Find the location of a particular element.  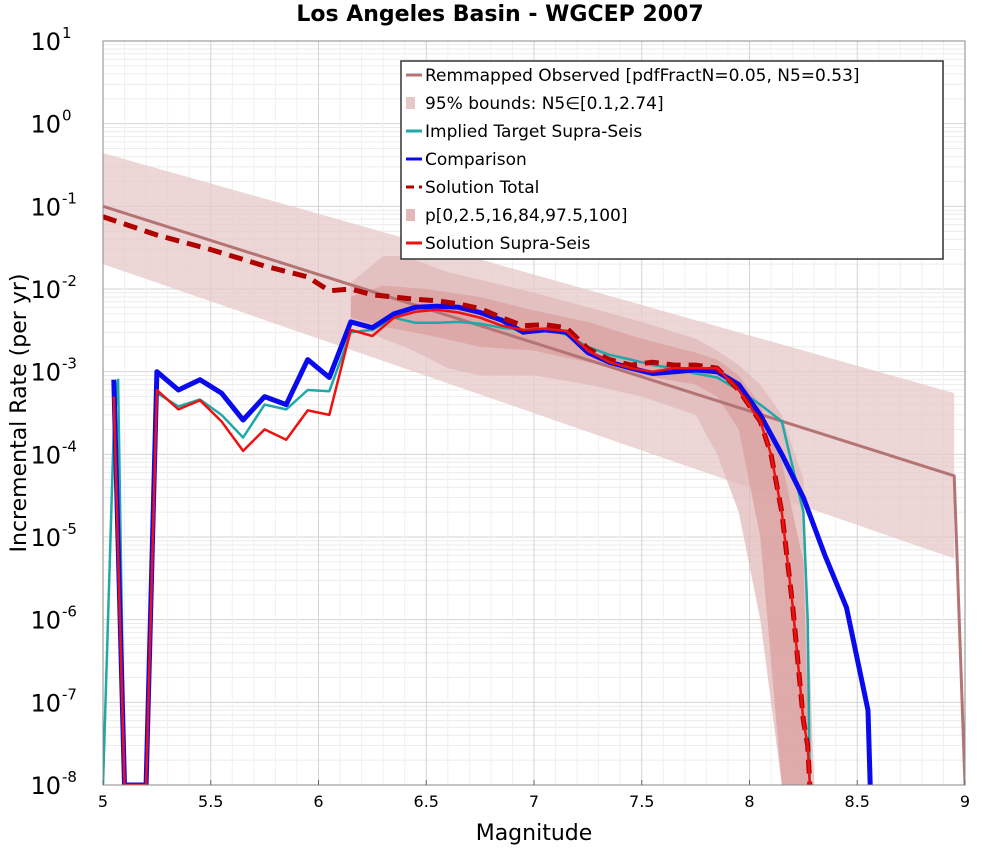

y-tick-exponent: 0 is located at coordinates (67, 116).